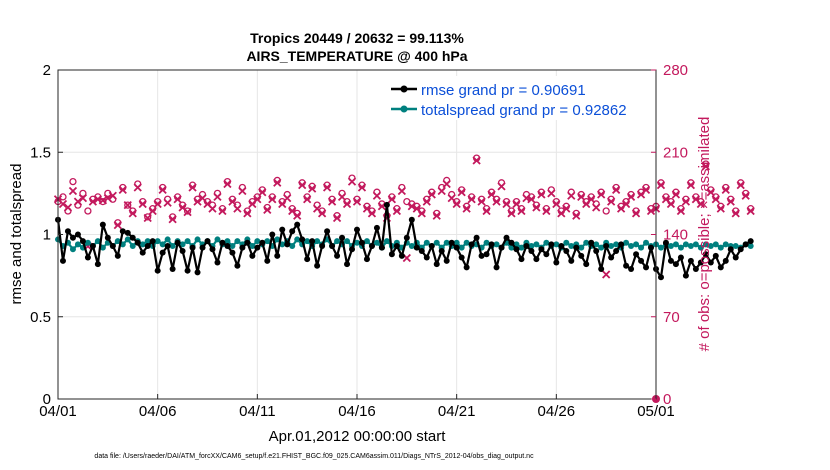  Describe the element at coordinates (667, 399) in the screenshot. I see `y-right-tick-label: 0` at that location.